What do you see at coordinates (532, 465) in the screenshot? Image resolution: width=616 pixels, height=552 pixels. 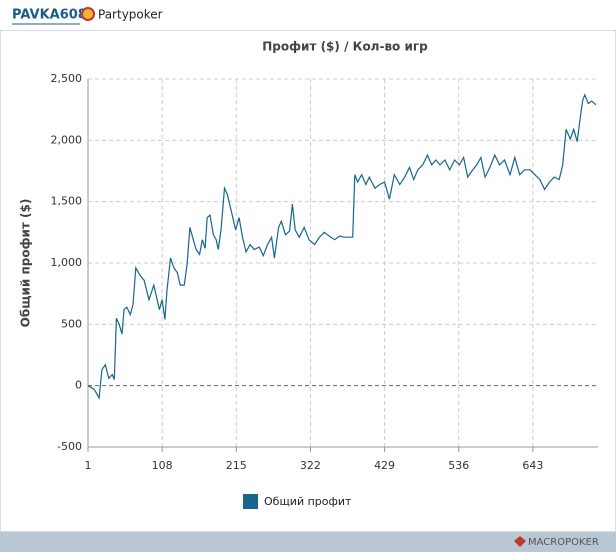 I see `x-tick-label: 643` at bounding box center [532, 465].